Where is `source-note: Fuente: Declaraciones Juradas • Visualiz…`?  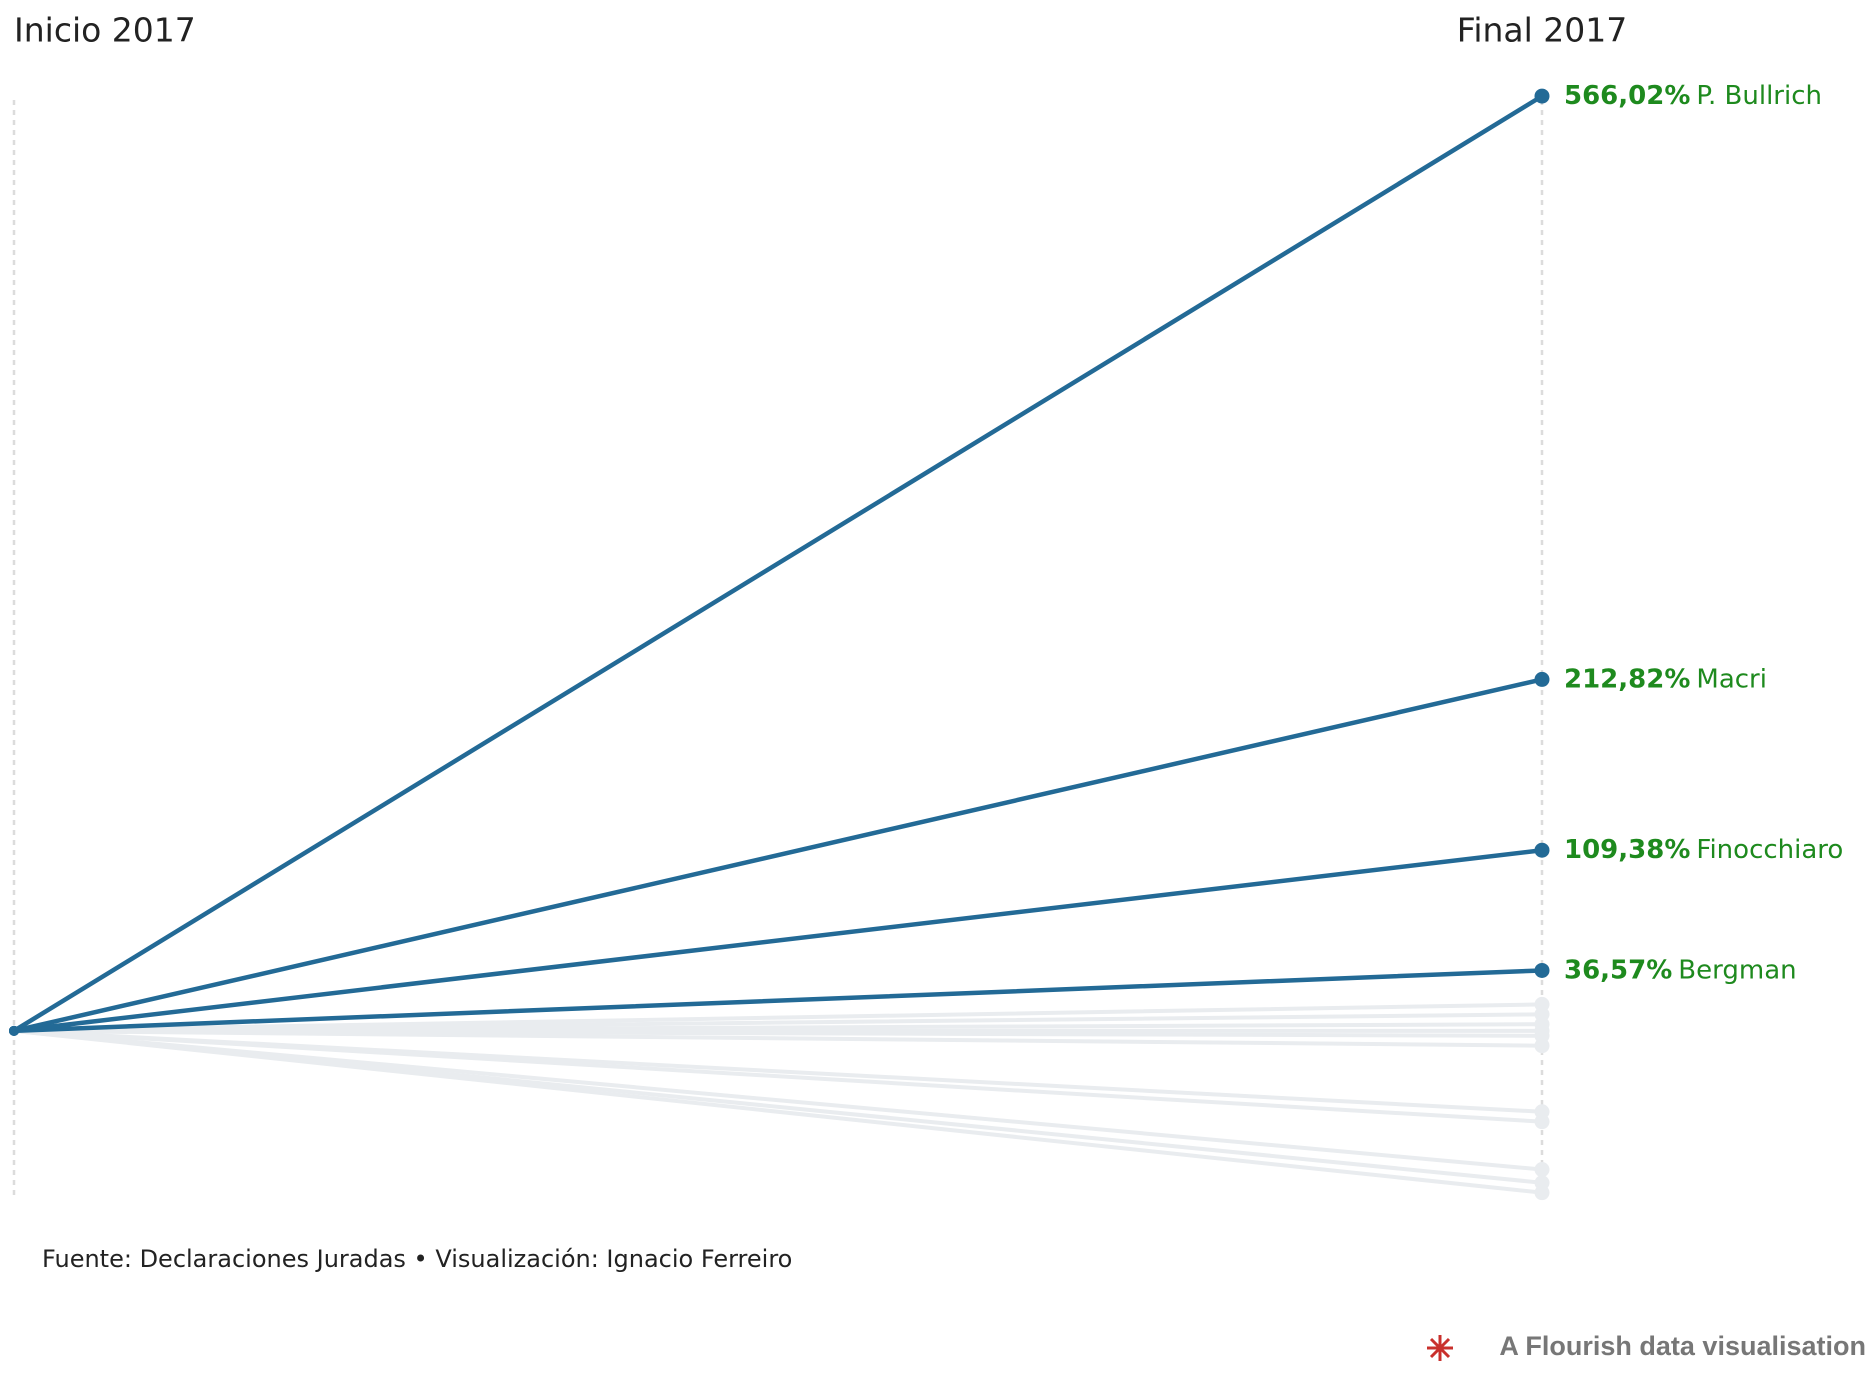
source-note: Fuente: Declaraciones Juradas • Visualiz… is located at coordinates (417, 1259).